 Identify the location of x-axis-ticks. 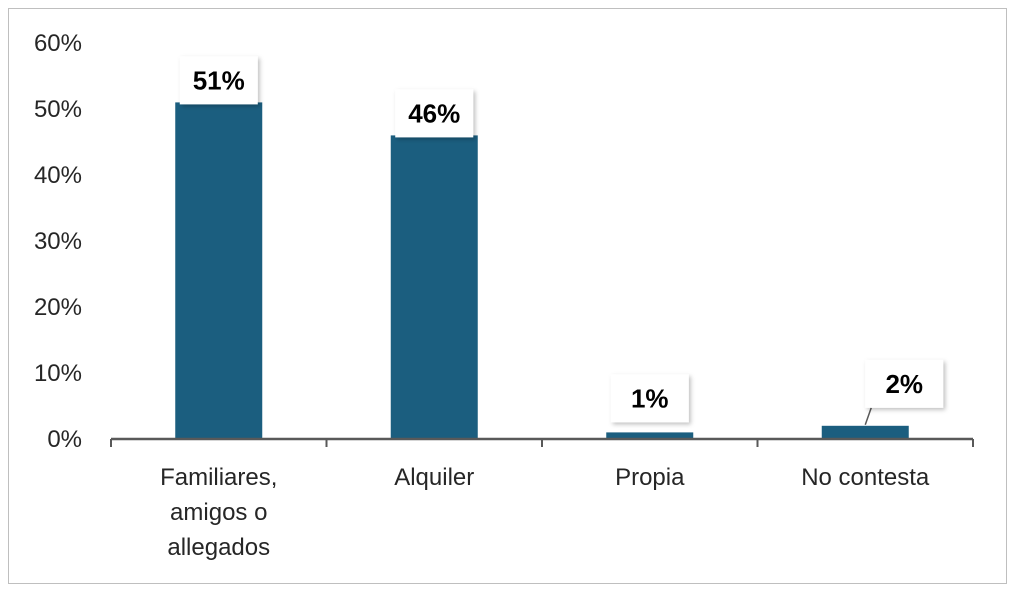
(542, 443).